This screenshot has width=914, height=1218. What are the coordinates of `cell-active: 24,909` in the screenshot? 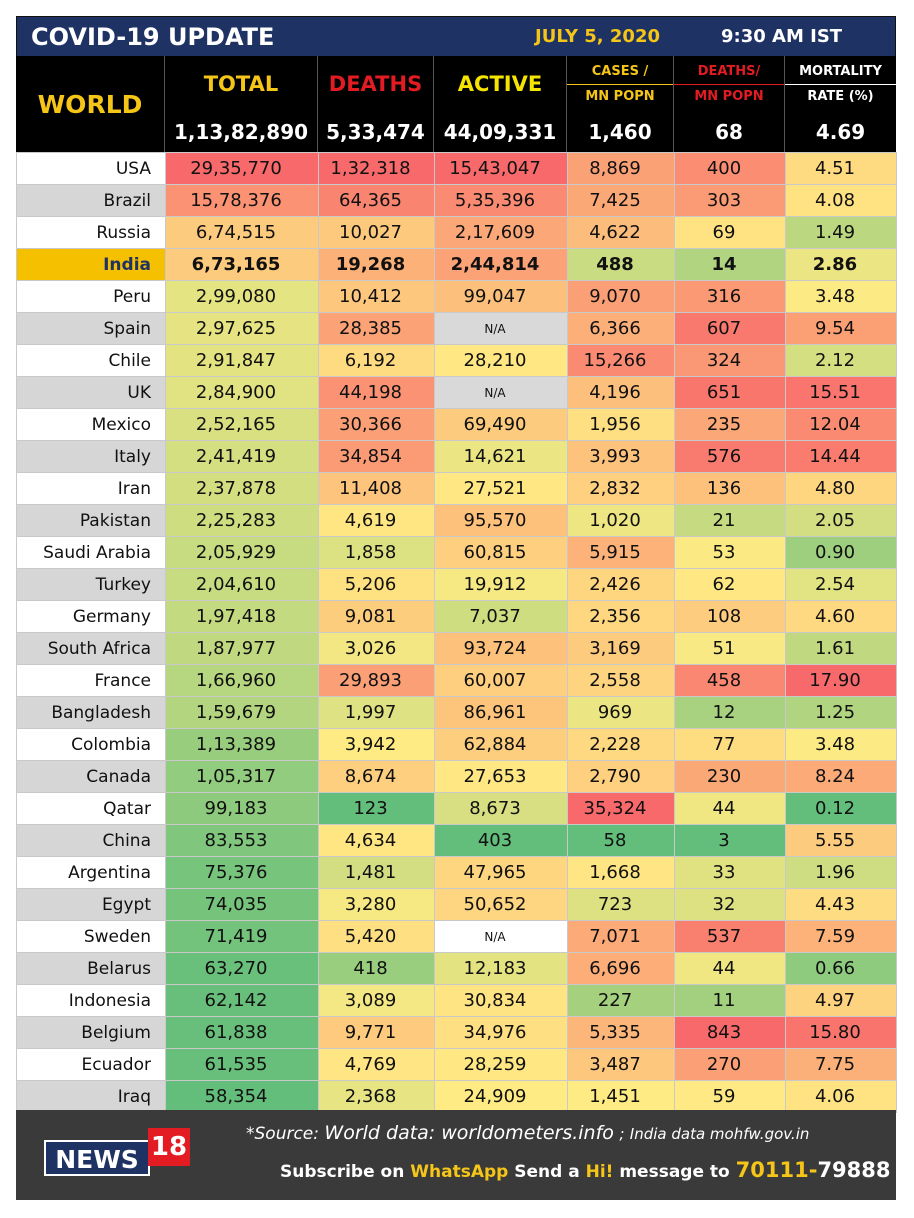 It's located at (501, 1096).